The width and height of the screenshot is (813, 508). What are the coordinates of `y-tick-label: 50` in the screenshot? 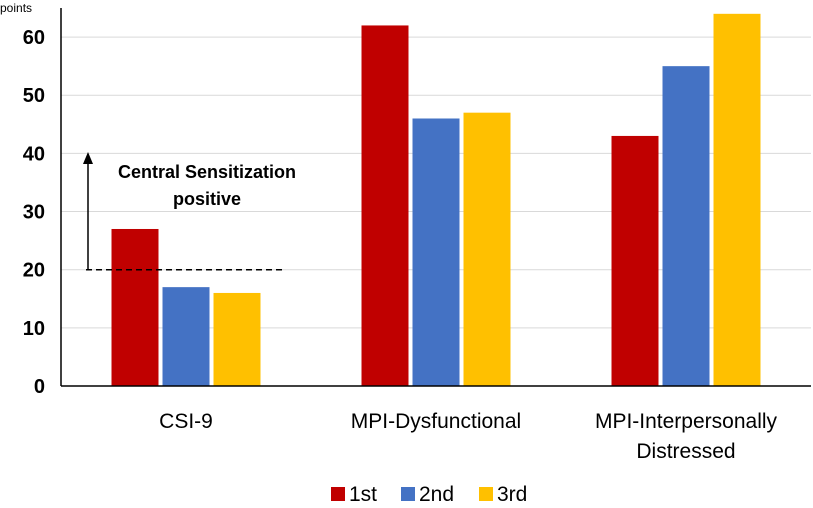 It's located at (34, 96).